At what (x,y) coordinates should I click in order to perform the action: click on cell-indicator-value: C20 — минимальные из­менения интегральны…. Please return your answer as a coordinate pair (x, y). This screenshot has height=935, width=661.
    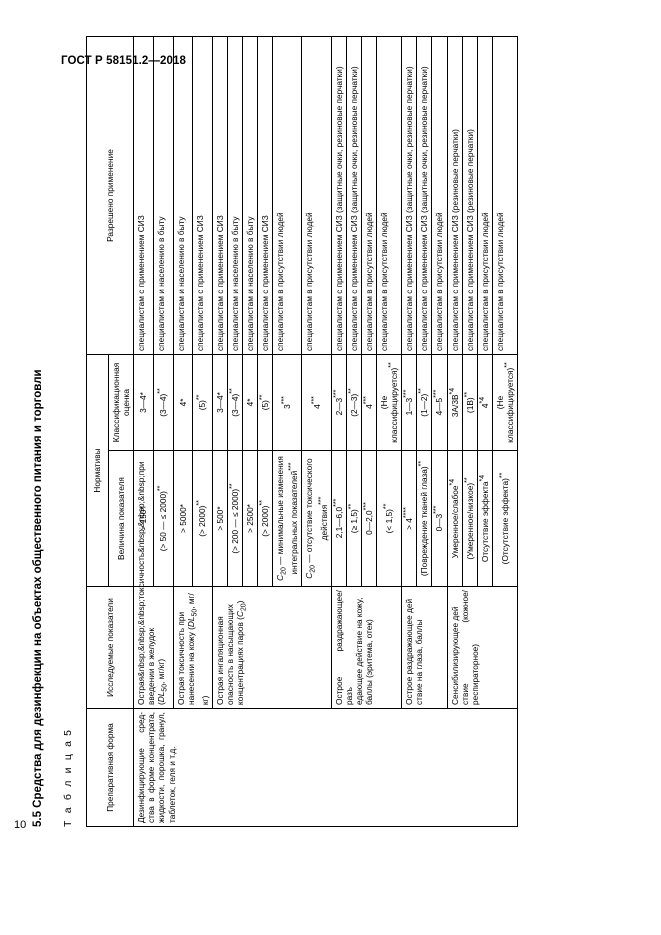
    Looking at the image, I should click on (287, 518).